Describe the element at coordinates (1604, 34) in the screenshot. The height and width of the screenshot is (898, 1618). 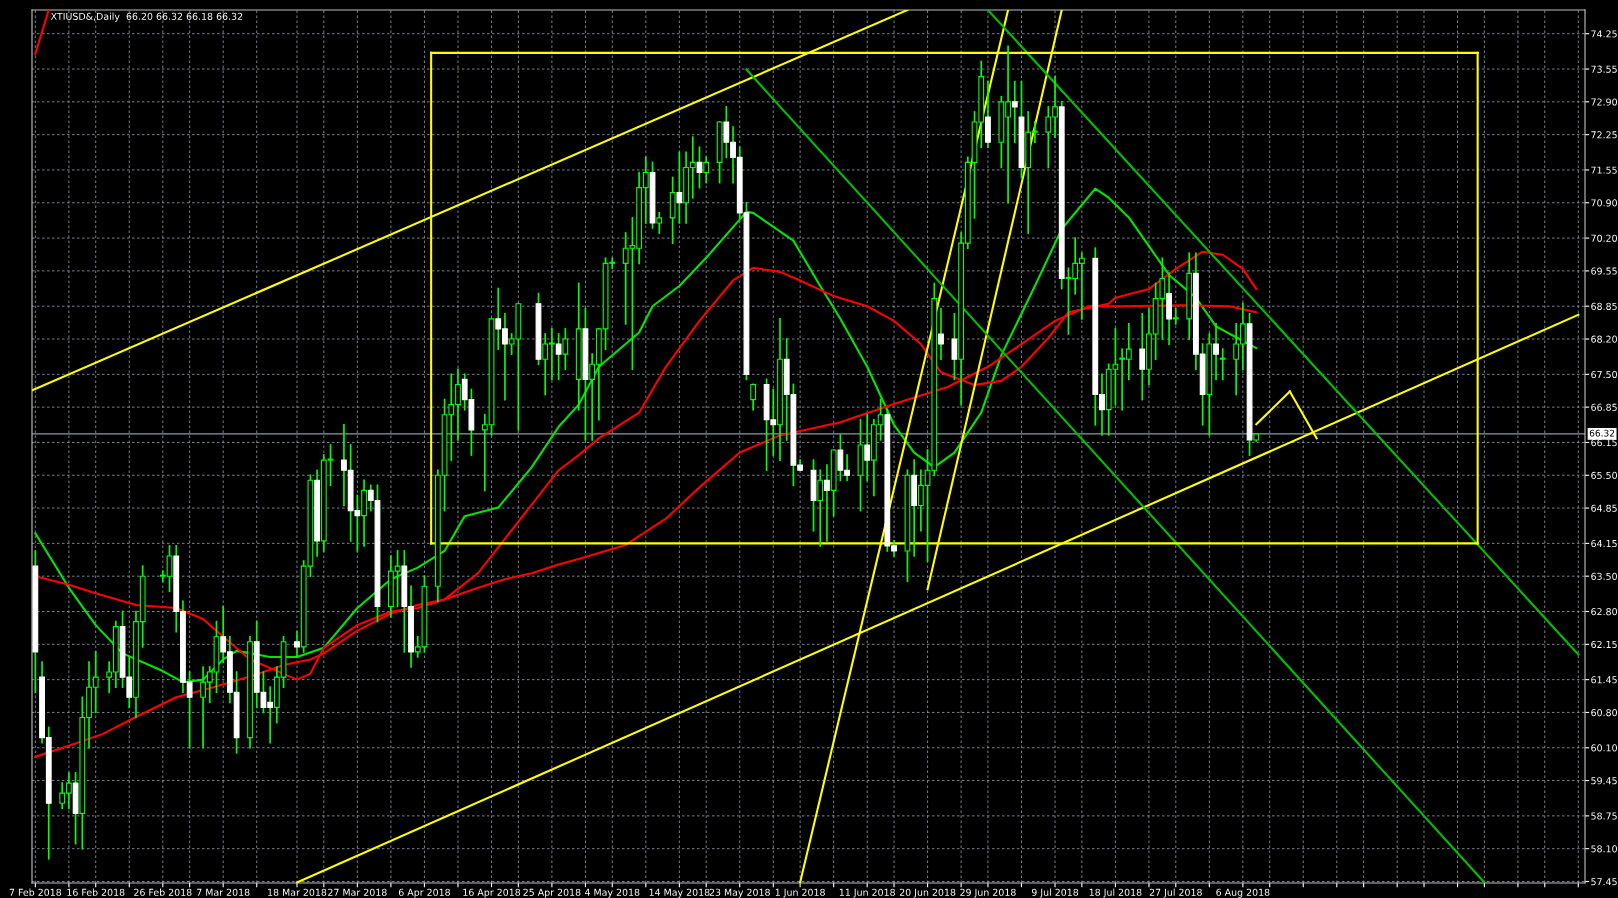
I see `y-tick-label: 74.25` at that location.